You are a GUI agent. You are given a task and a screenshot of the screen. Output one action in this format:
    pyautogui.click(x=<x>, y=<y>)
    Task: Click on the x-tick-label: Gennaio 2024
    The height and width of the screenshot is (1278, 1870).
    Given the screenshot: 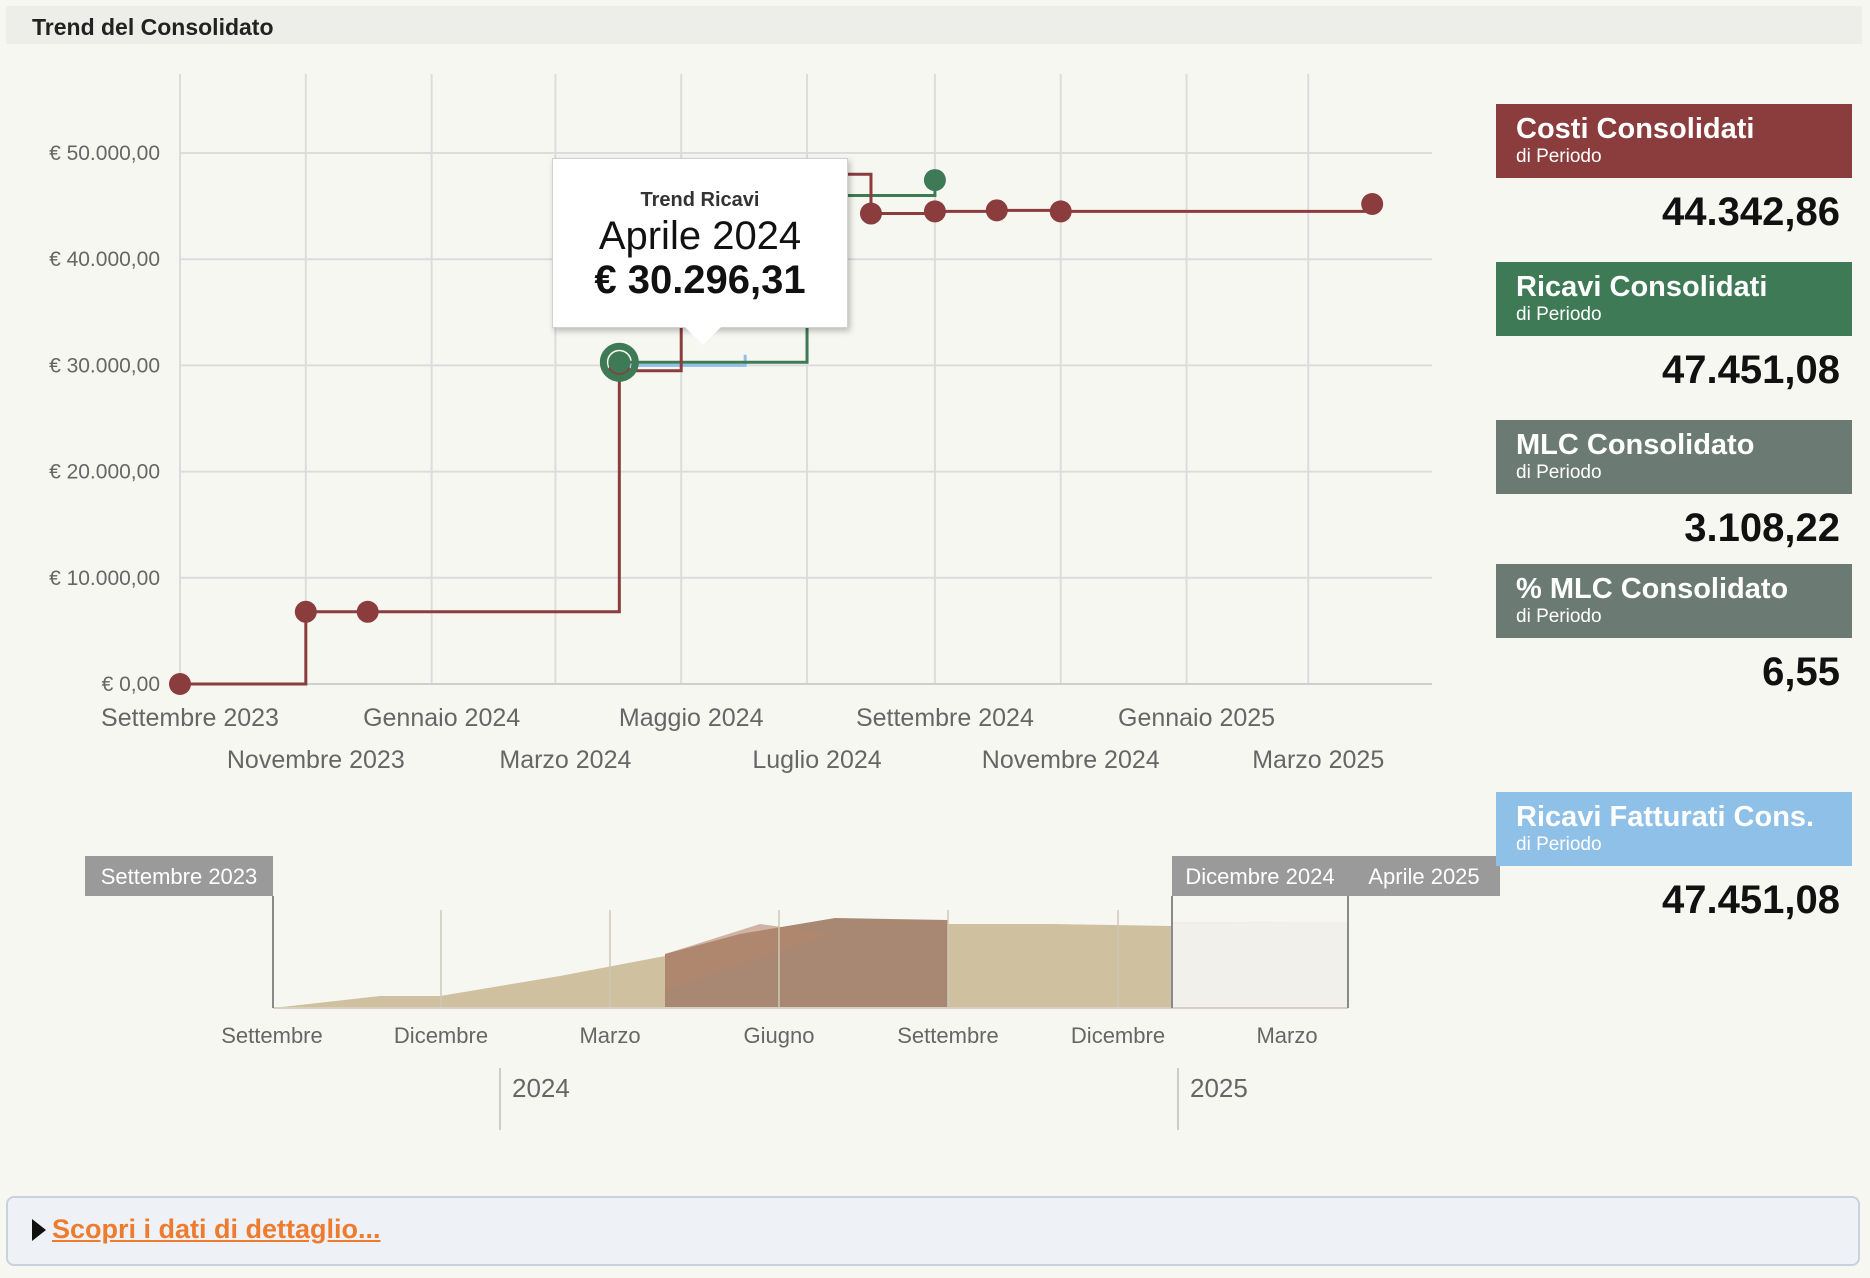 What is the action you would take?
    pyautogui.click(x=441, y=718)
    